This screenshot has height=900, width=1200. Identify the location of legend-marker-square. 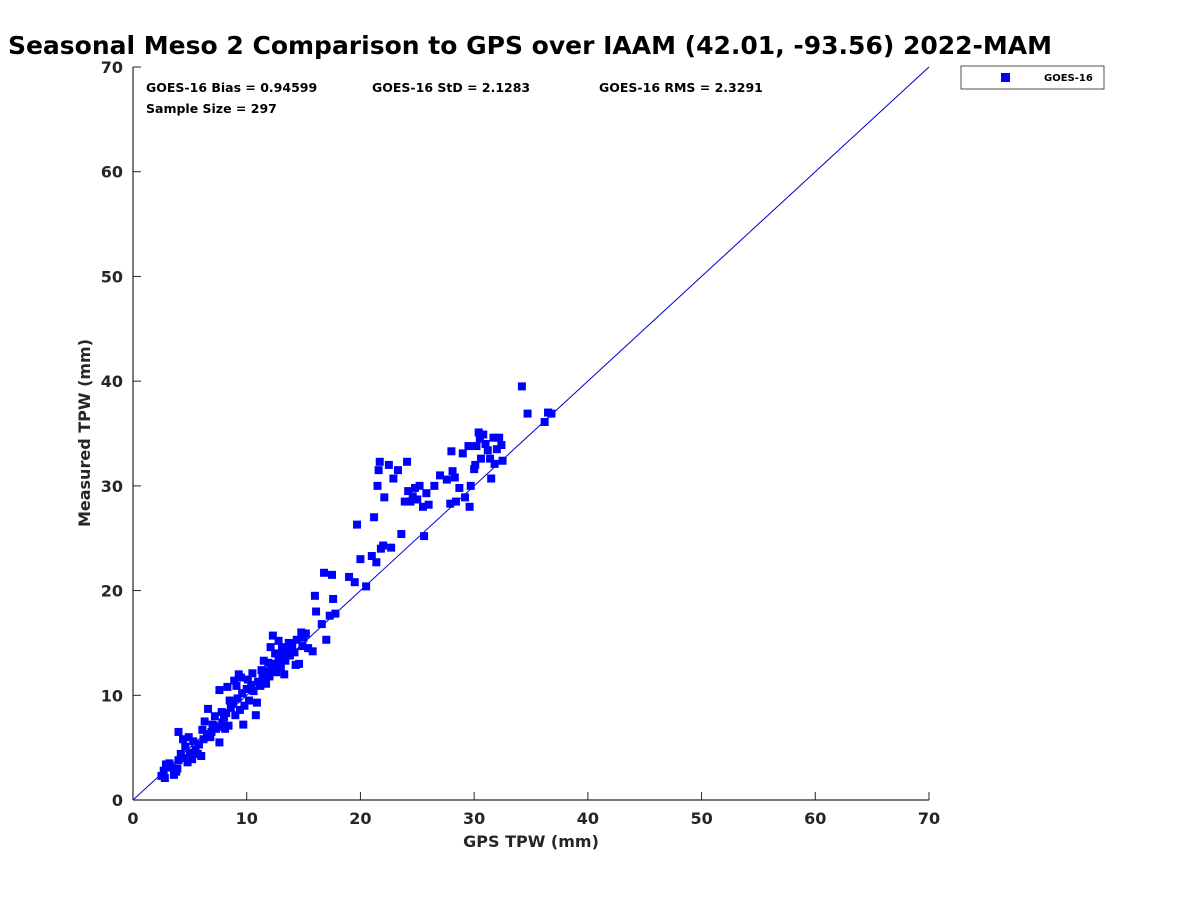
(1005, 77).